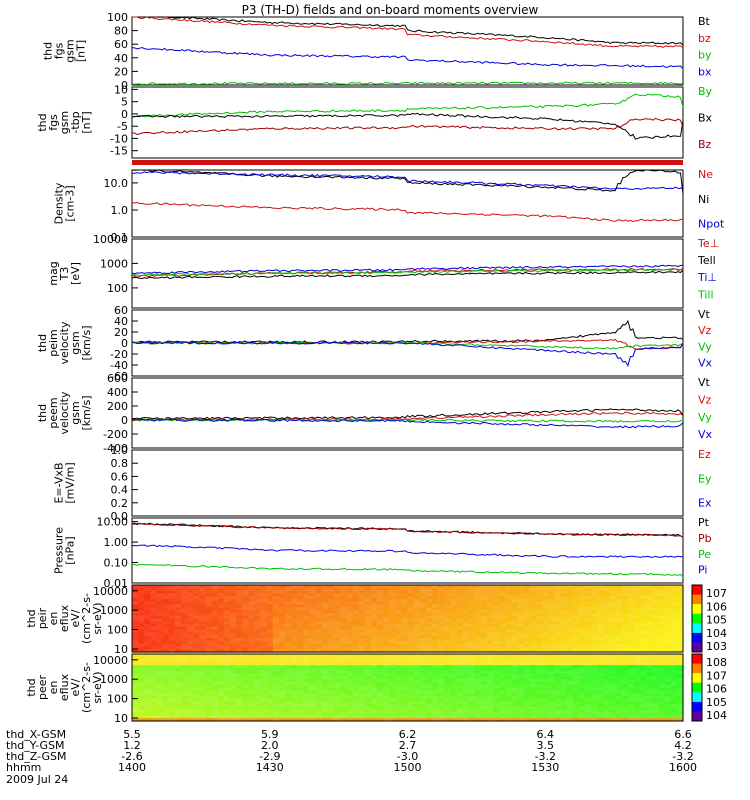 The height and width of the screenshot is (800, 750). I want to click on y-axis-label-line: fgs, so click(53, 122).